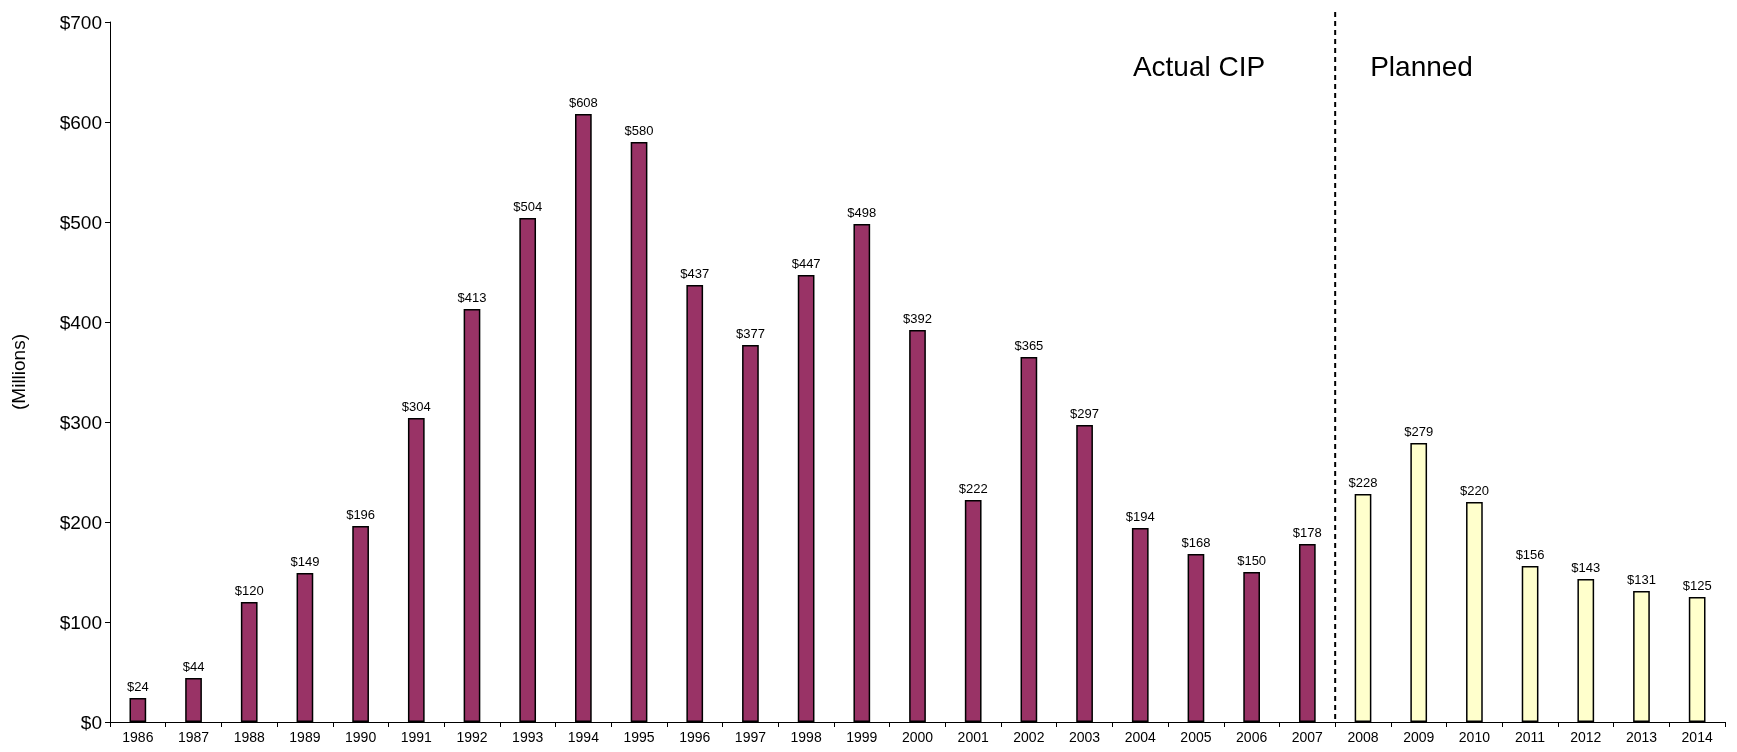 This screenshot has width=1737, height=752. Describe the element at coordinates (193, 666) in the screenshot. I see `data-label: $44` at that location.